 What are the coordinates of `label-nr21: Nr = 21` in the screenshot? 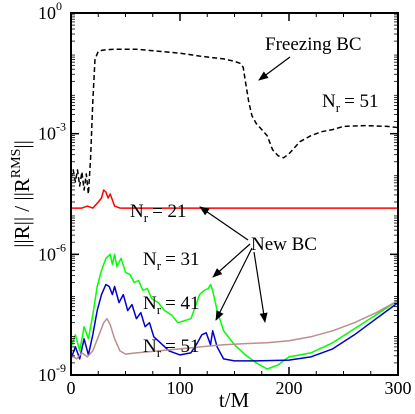 It's located at (158, 213).